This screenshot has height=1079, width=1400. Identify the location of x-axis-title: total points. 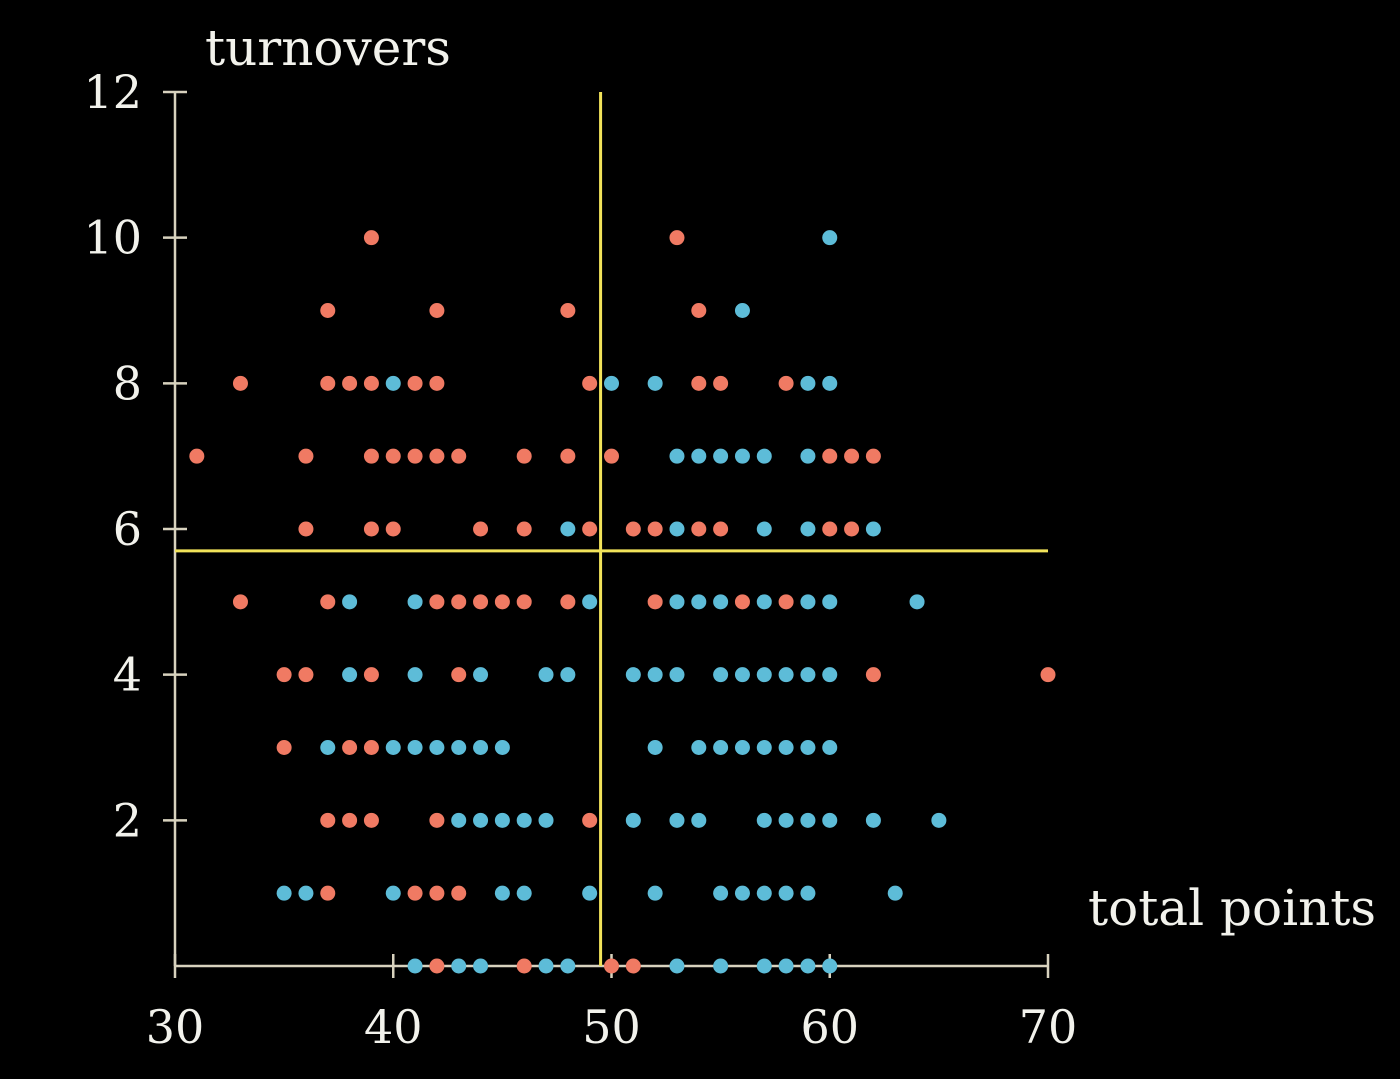
(1232, 908).